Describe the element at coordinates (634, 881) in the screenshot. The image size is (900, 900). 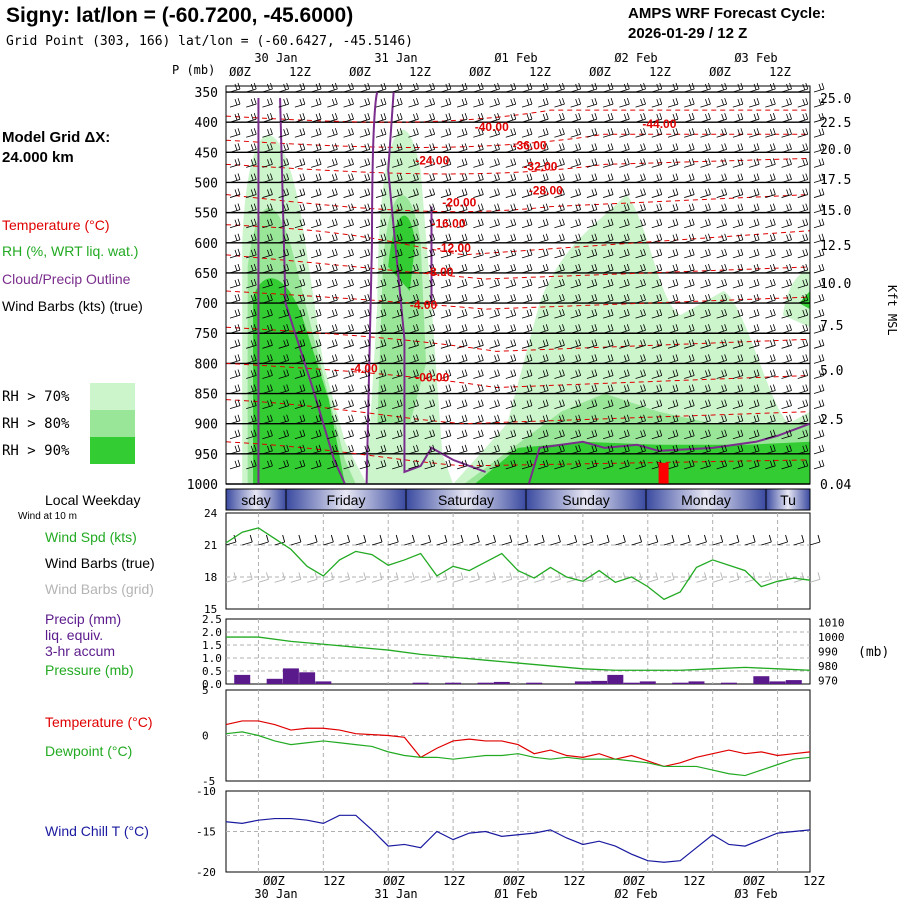
I see `bottom-hour-label: ØØZ` at that location.